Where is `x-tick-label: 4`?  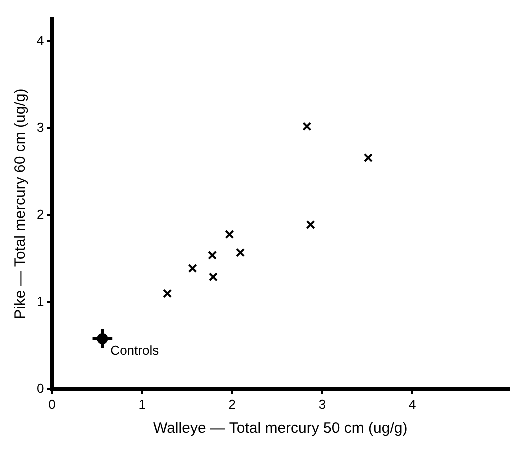 x-tick-label: 4 is located at coordinates (412, 404).